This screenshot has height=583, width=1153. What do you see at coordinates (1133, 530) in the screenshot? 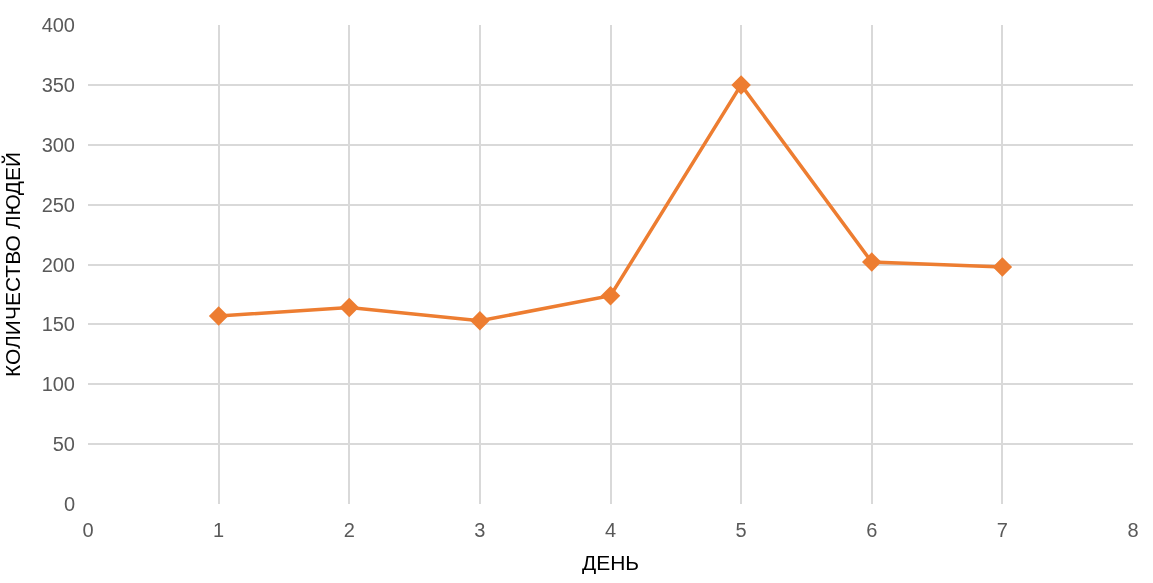
I see `x-tick-label: 8` at bounding box center [1133, 530].